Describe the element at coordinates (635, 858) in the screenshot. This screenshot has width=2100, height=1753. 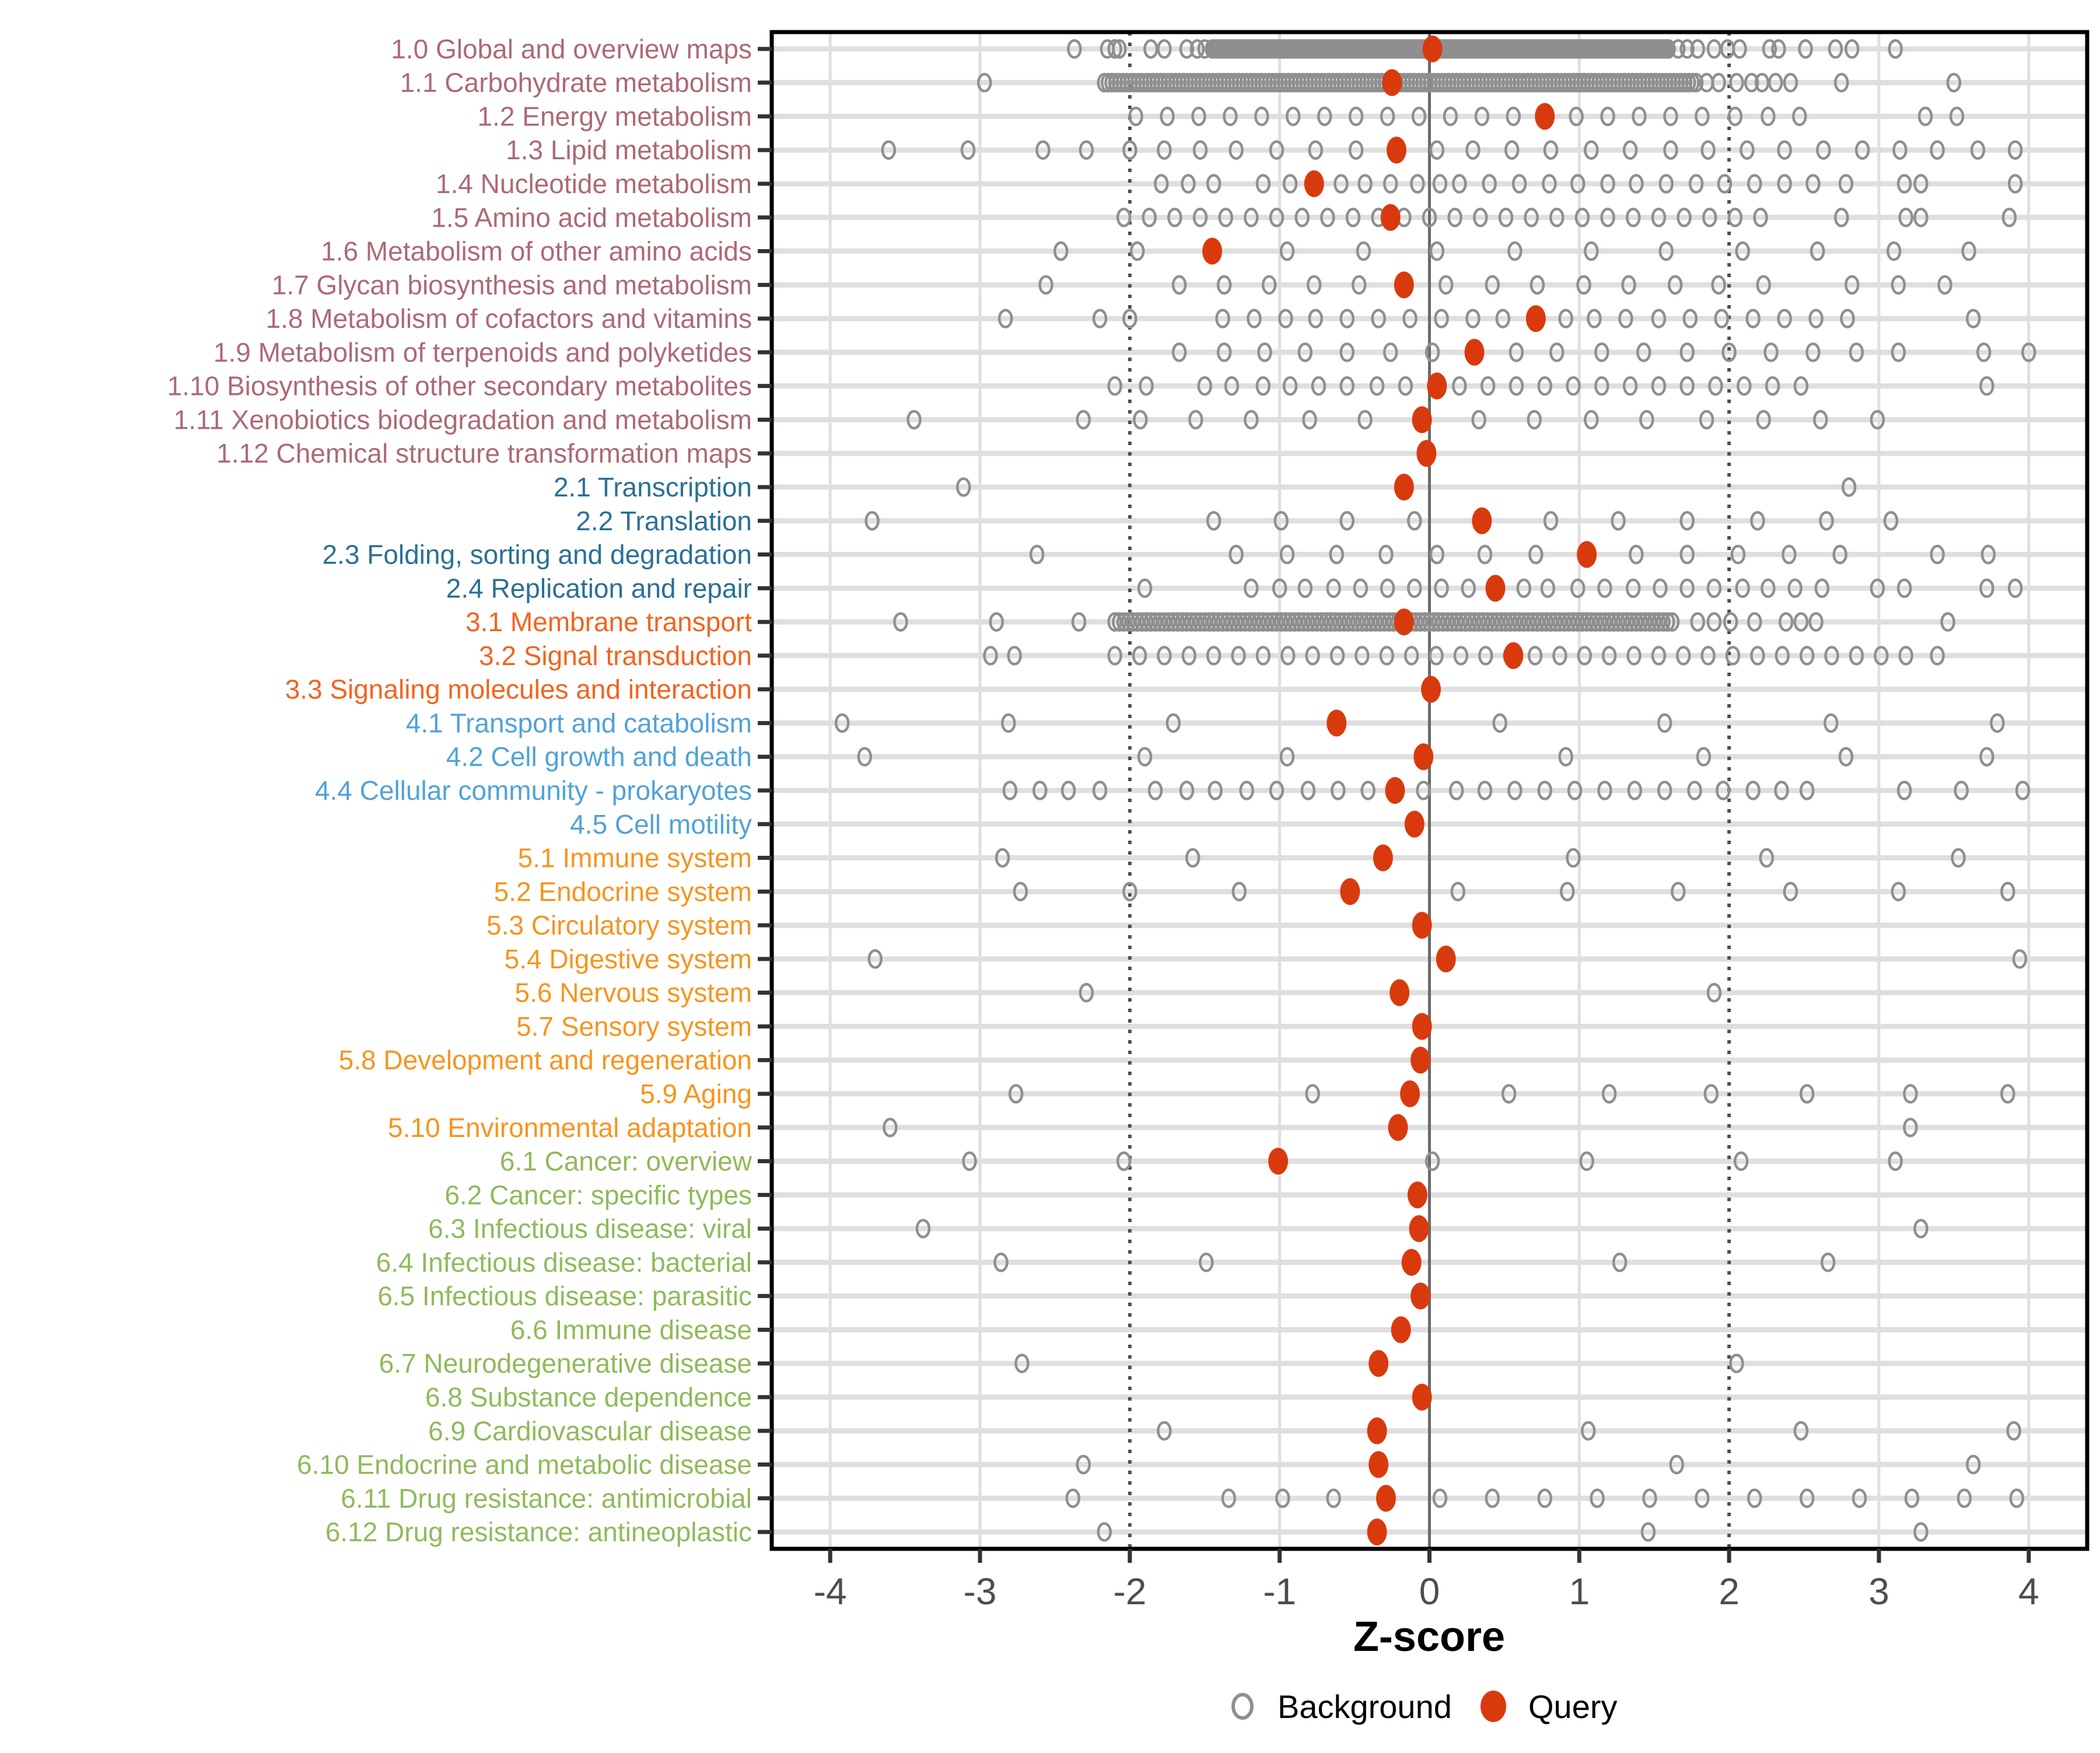
I see `y-axis-label: 5.1 Immune system` at that location.